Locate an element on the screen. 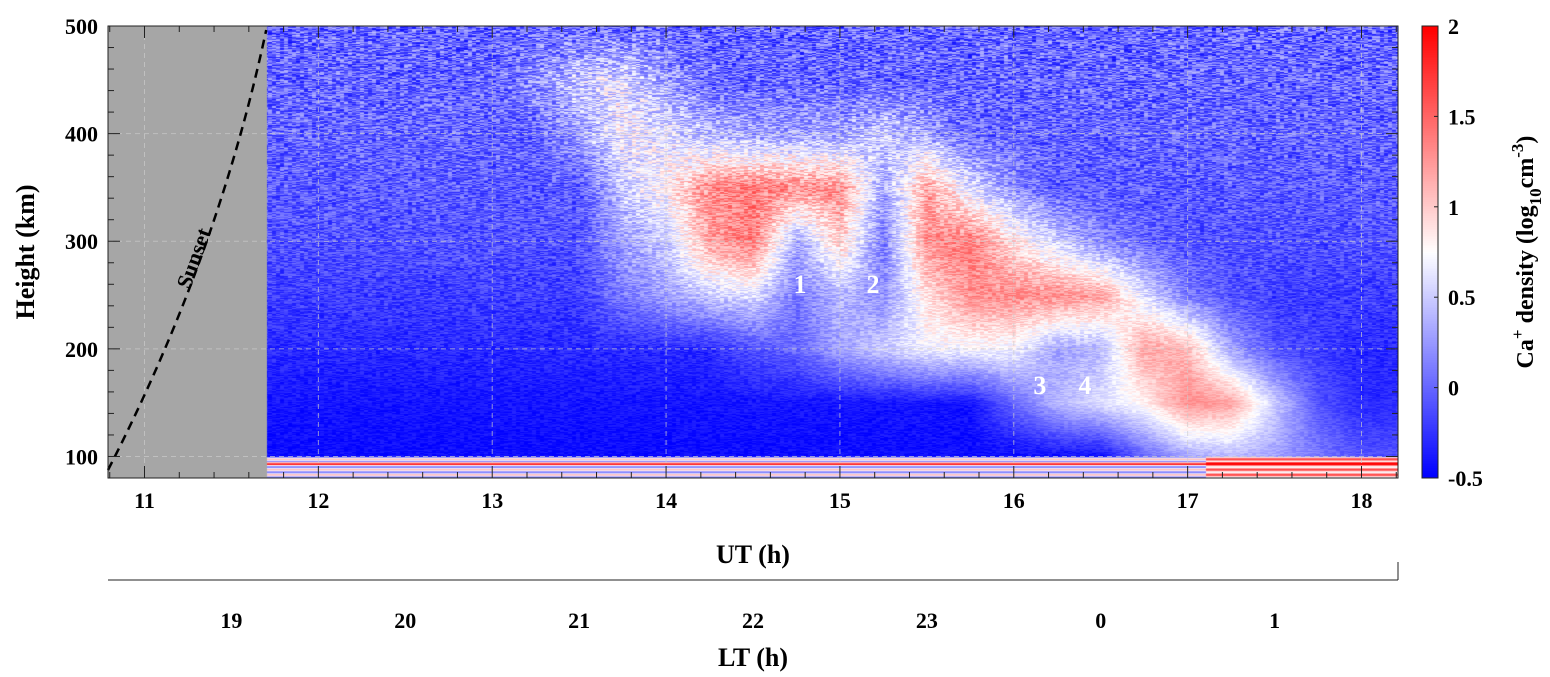 The width and height of the screenshot is (1550, 677). x-tick-label: 17 is located at coordinates (1188, 500).